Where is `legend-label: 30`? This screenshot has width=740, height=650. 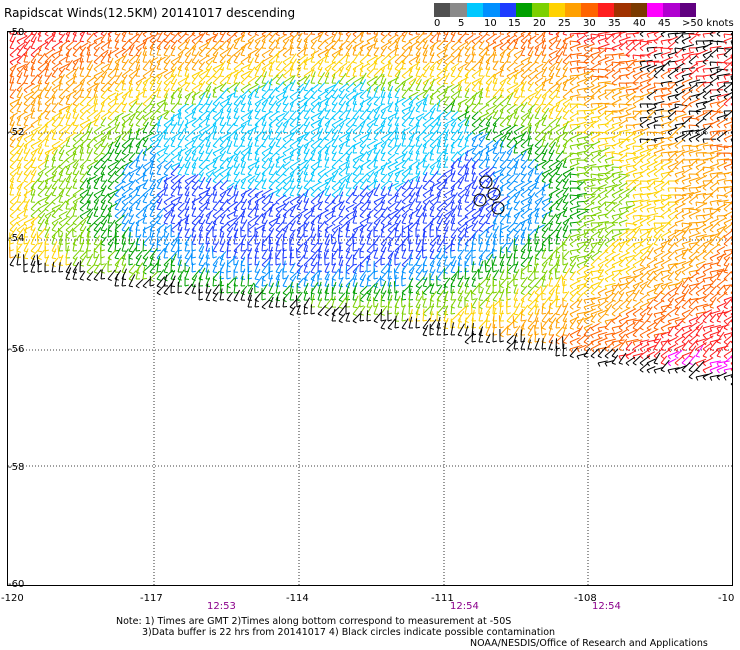
legend-label: 30 is located at coordinates (589, 23).